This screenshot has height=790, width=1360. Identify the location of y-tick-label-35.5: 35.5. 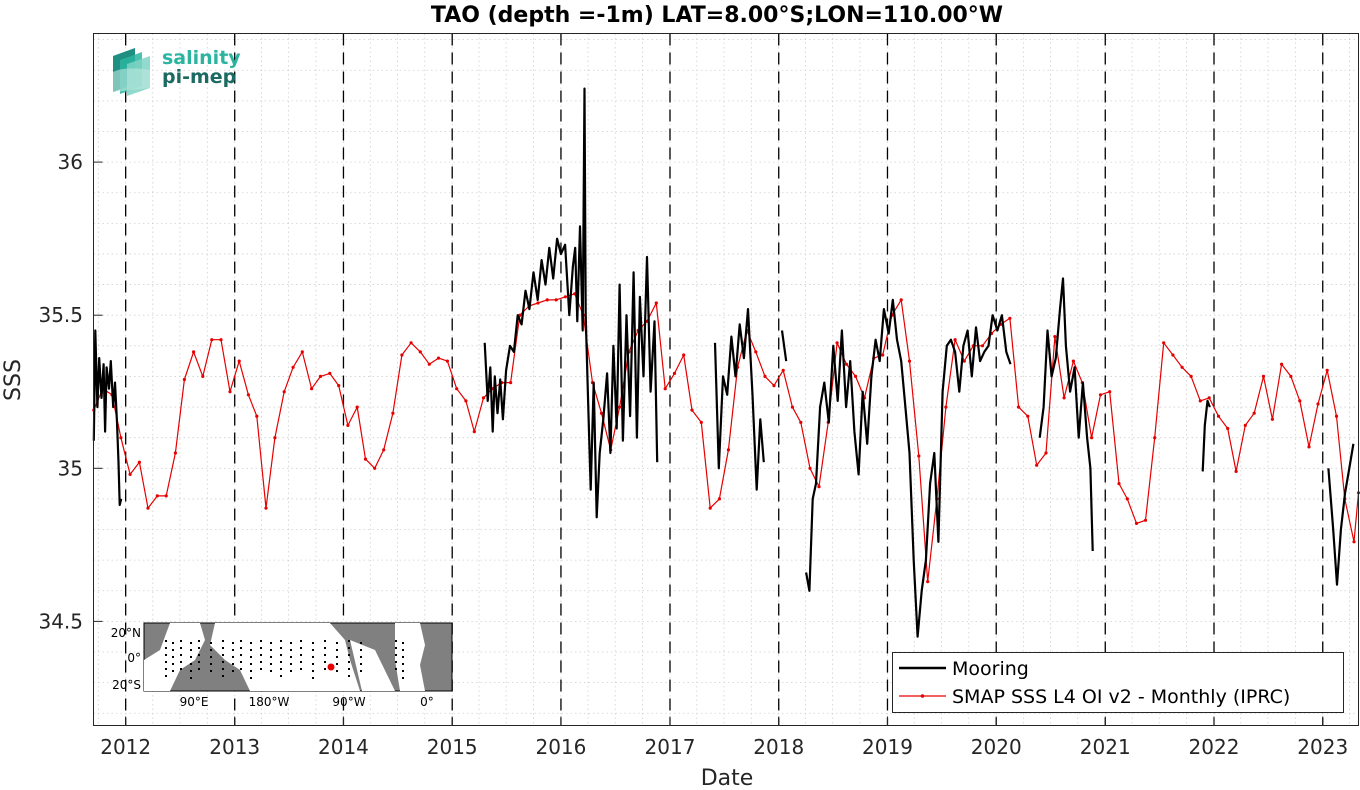
(60, 315).